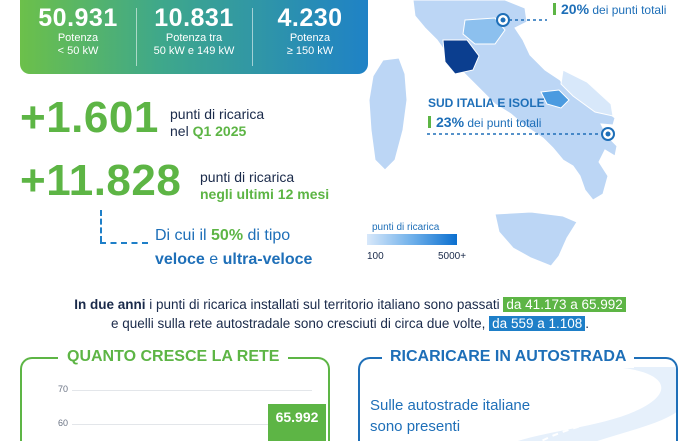 The image size is (700, 441). Describe the element at coordinates (217, 114) in the screenshot. I see `growth-q1-line1: punti di ricarica` at that location.